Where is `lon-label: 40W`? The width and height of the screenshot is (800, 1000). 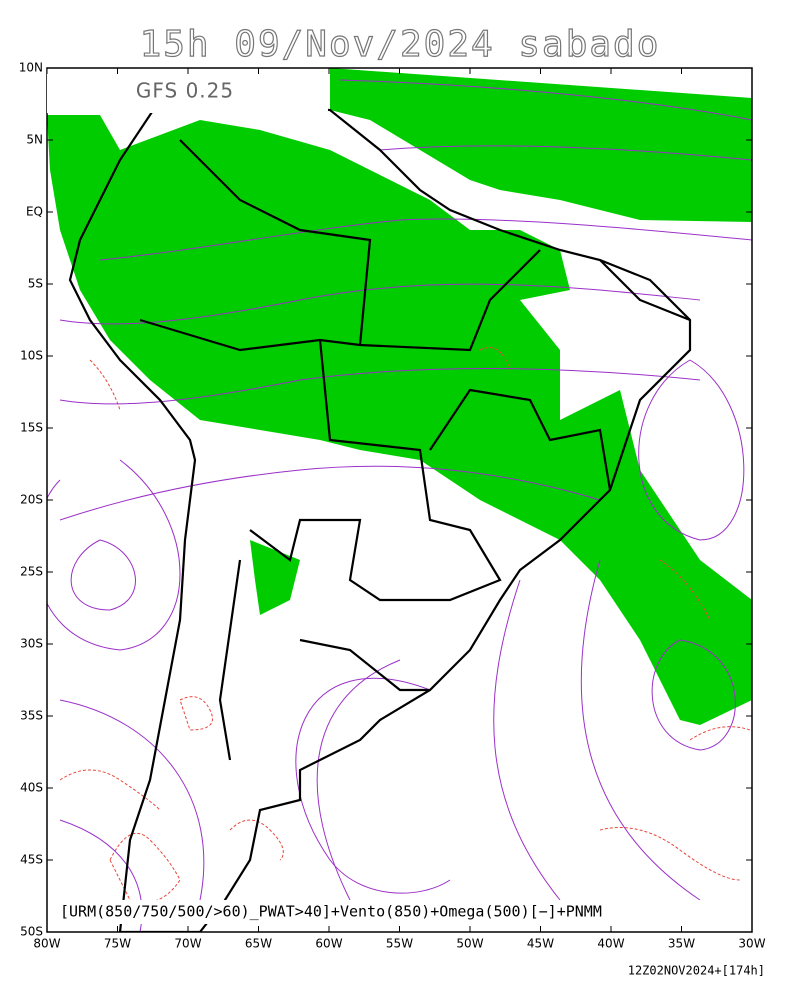
lon-label: 40W is located at coordinates (610, 944).